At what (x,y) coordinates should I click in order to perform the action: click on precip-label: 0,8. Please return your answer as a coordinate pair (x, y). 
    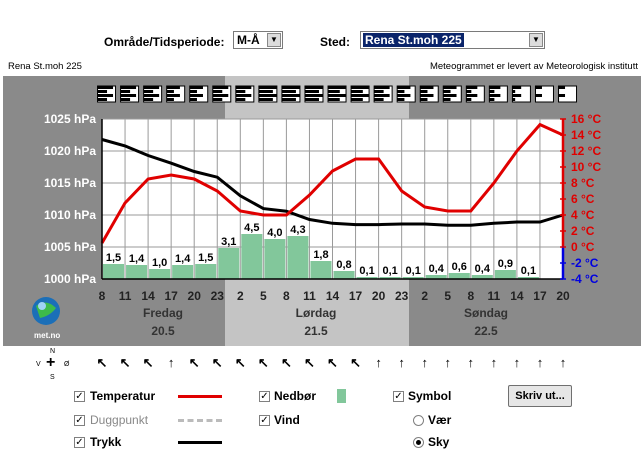
    Looking at the image, I should click on (343, 265).